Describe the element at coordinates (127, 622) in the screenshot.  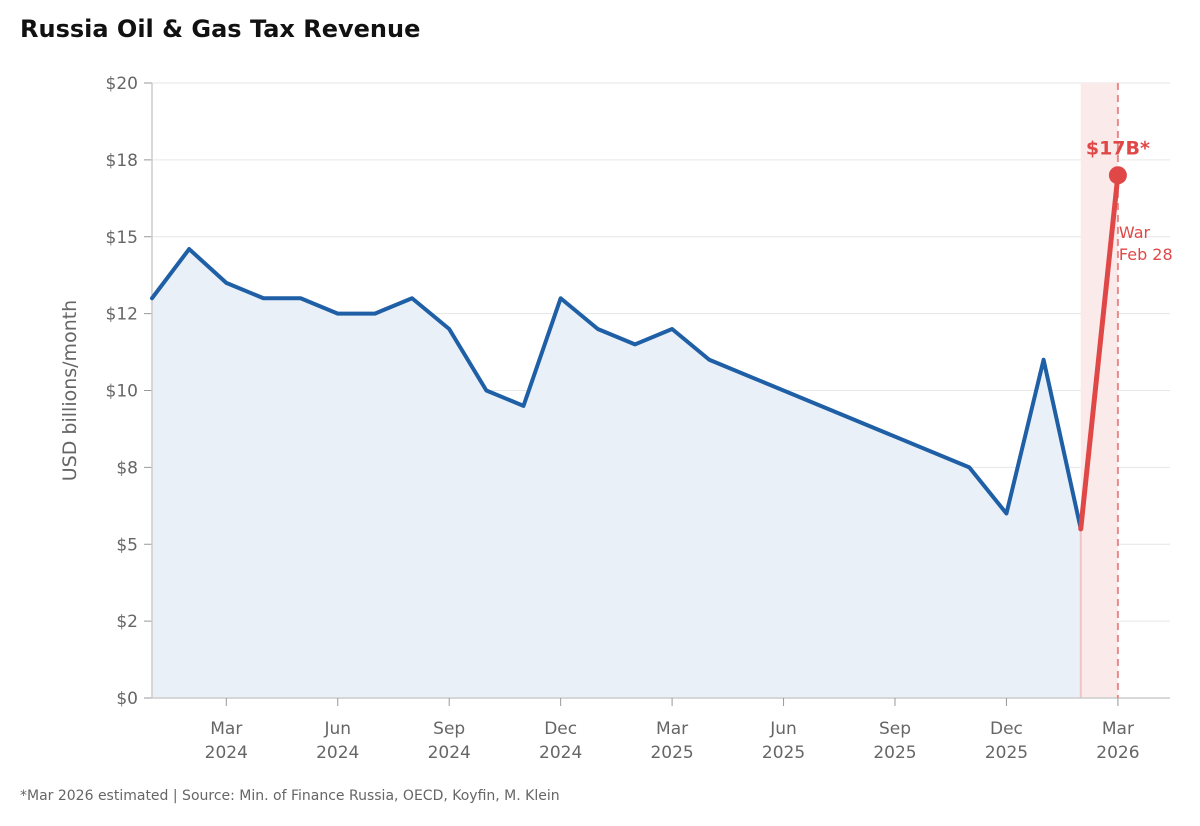
I see `y-tick-label: $2` at that location.